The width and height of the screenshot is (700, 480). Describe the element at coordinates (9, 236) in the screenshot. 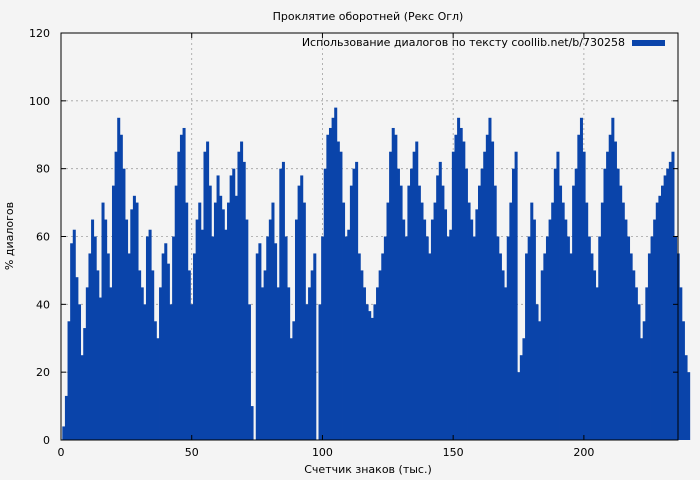

I see `y-axis-label: % диалогов` at that location.